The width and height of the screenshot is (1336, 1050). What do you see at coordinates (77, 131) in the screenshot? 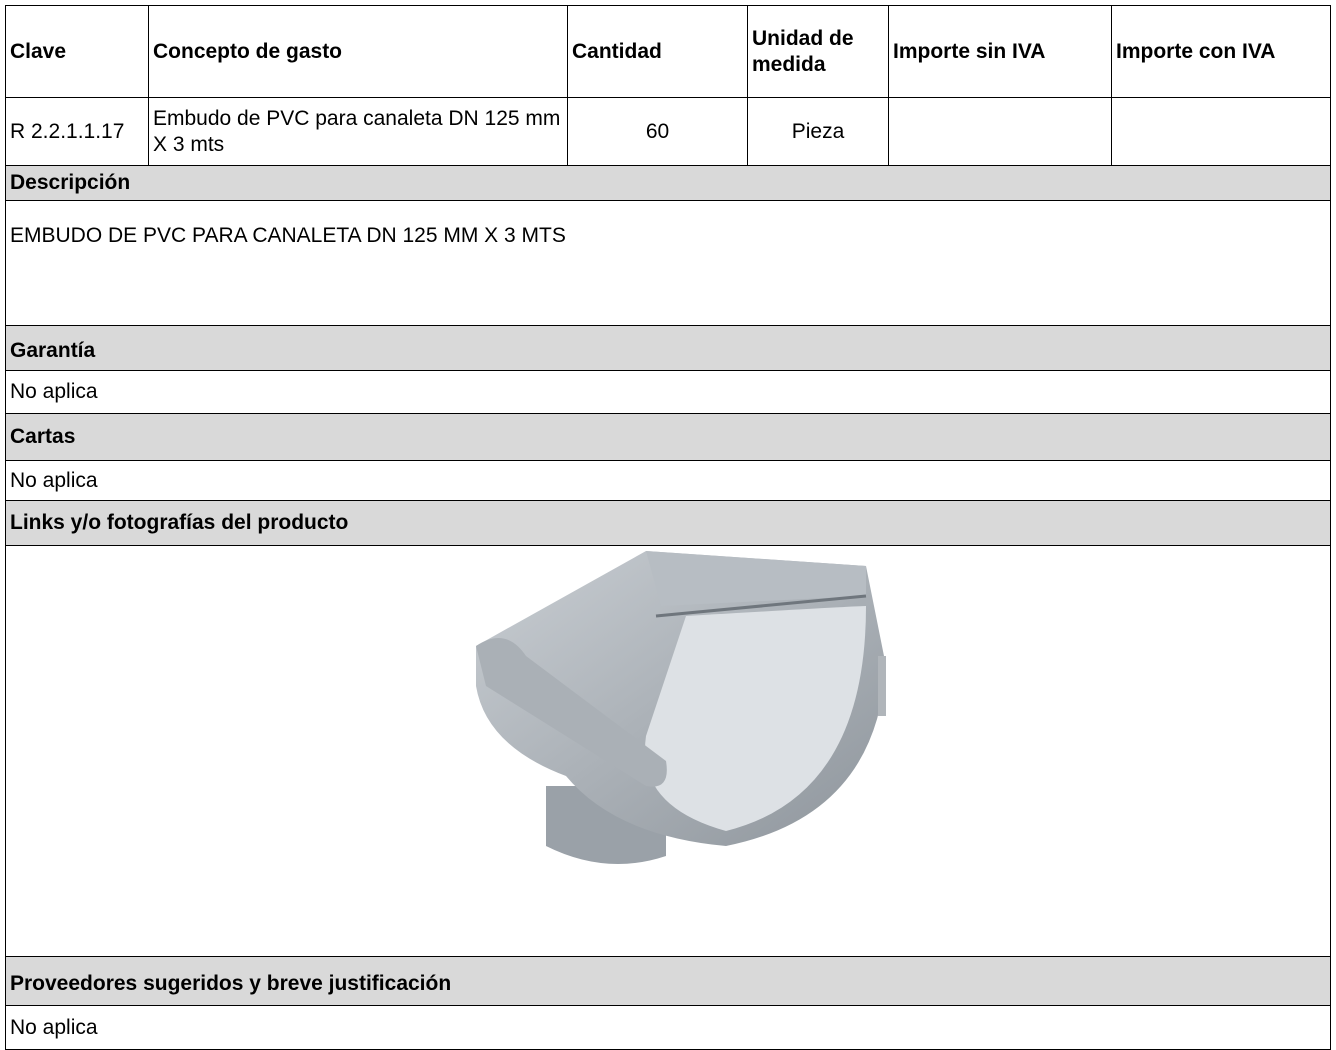
I see `cell: R 2.2.1.1.17` at bounding box center [77, 131].